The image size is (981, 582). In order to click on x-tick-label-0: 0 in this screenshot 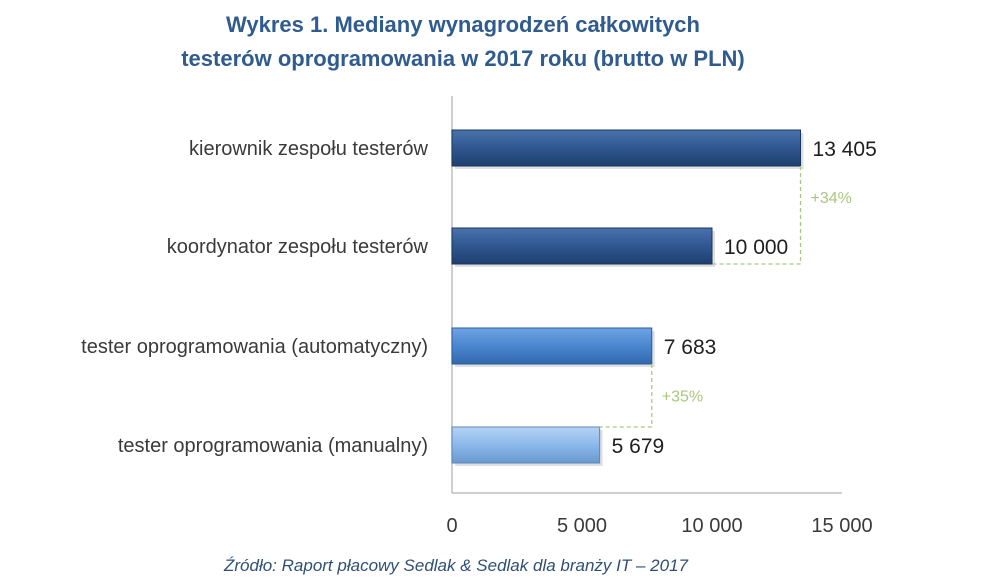, I will do `click(451, 526)`.